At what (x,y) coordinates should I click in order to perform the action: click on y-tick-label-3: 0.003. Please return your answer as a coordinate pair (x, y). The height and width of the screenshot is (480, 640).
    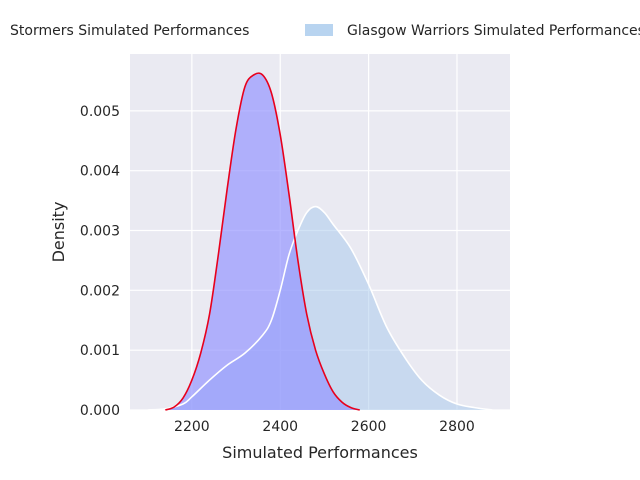
    Looking at the image, I should click on (100, 232).